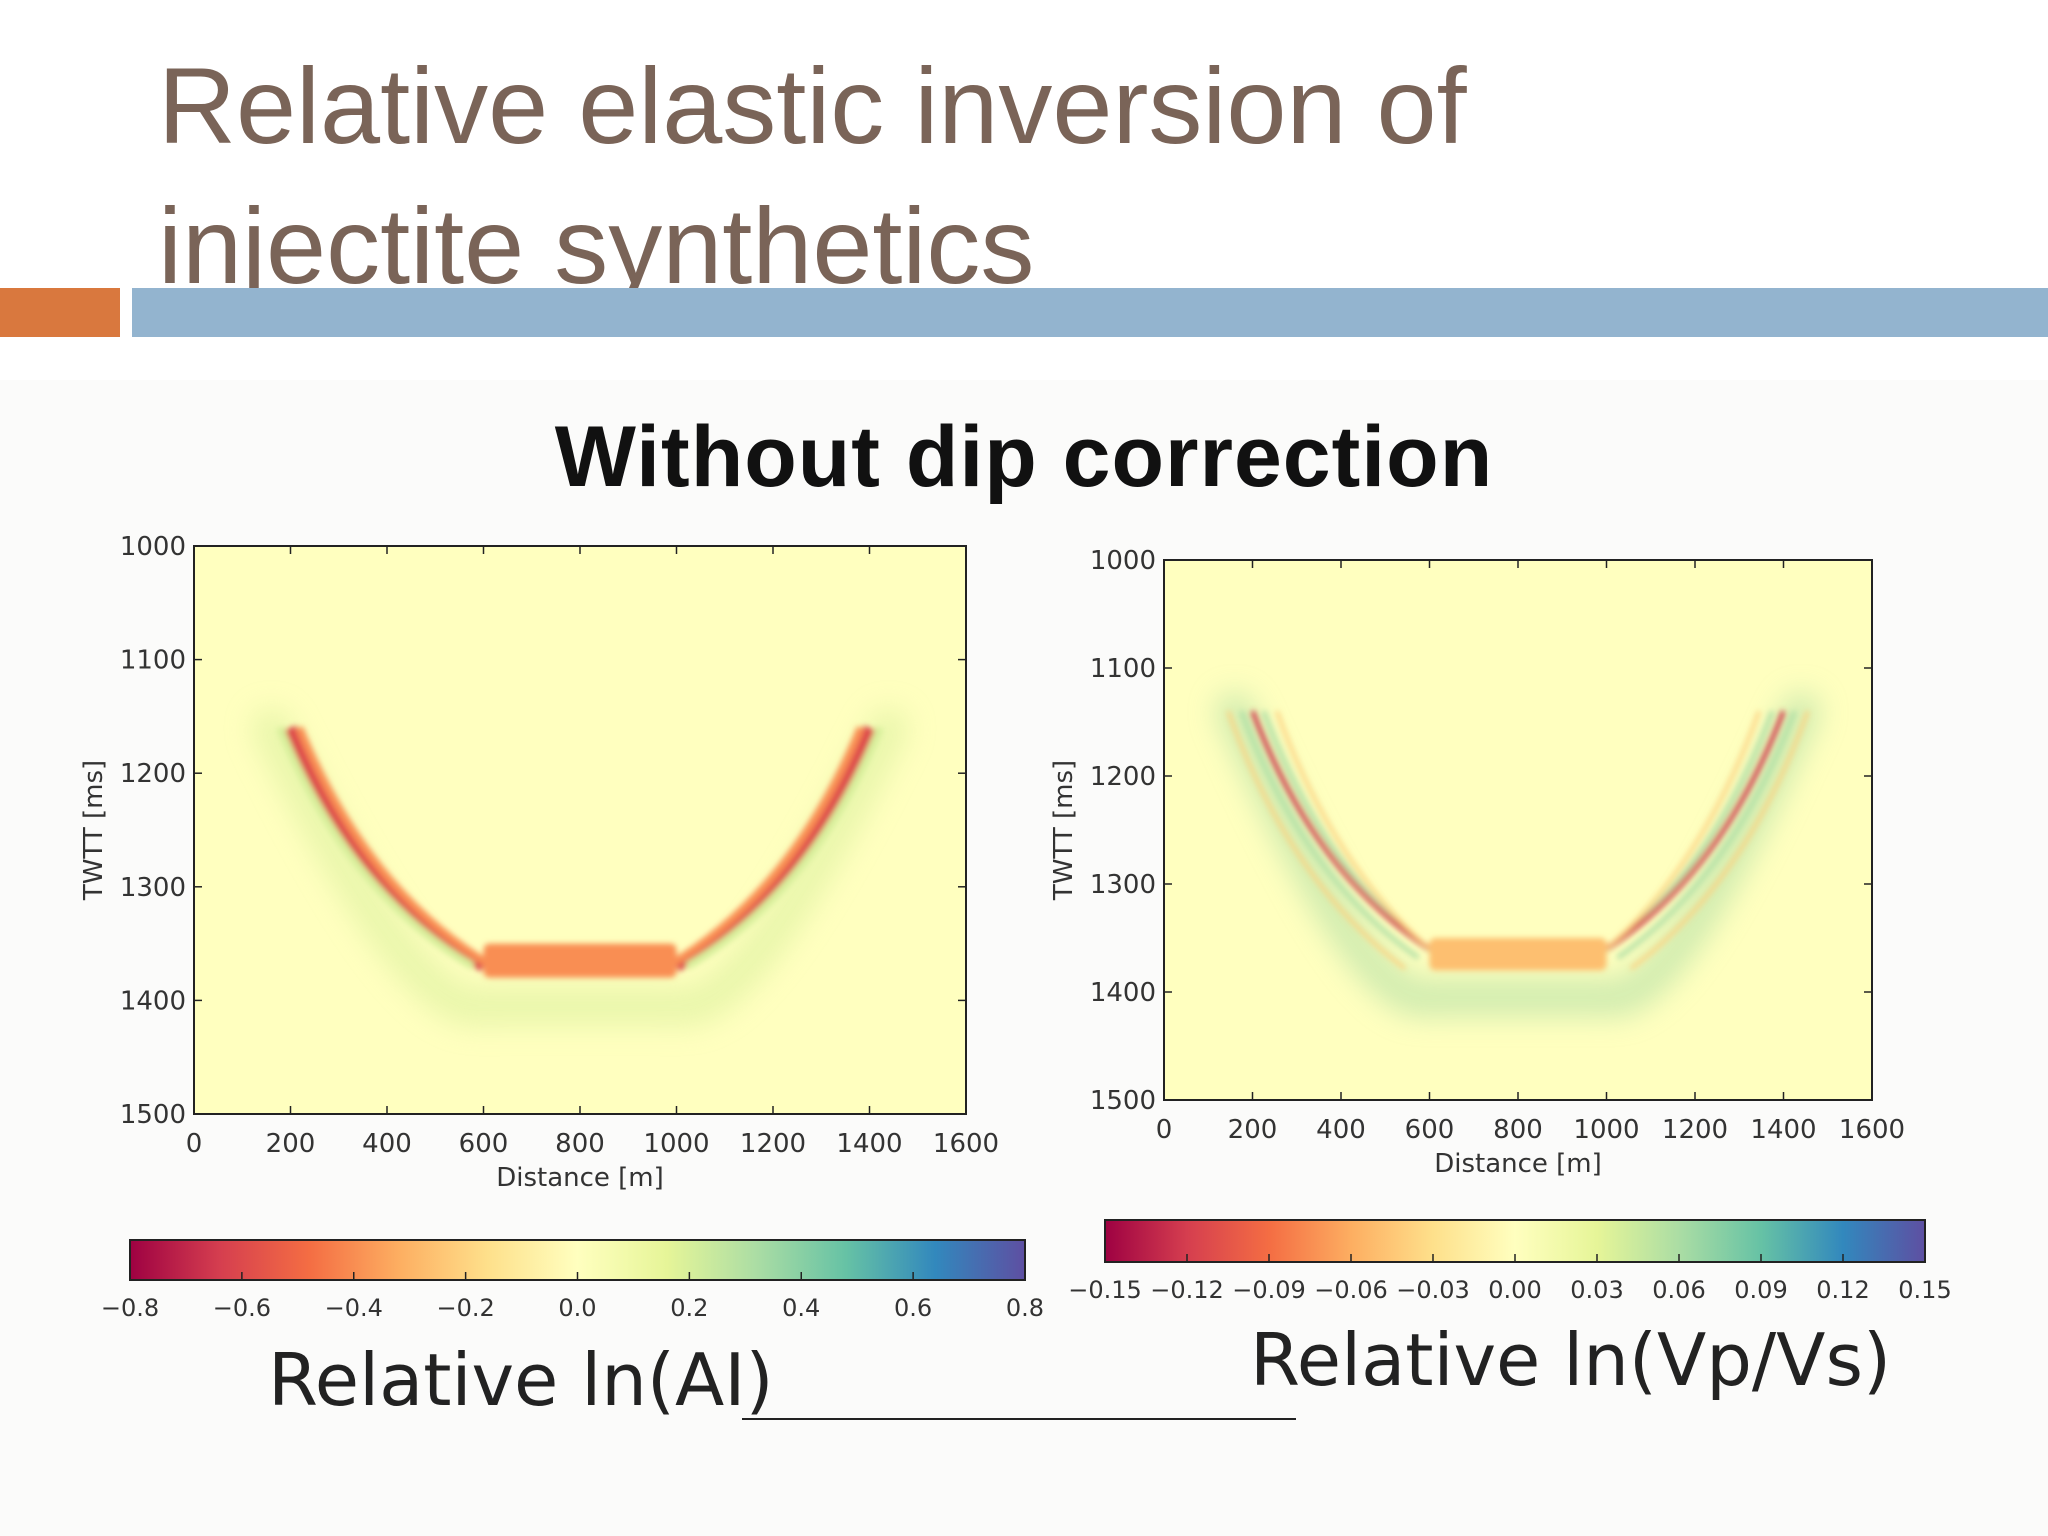 The image size is (2048, 1536). What do you see at coordinates (465, 1308) in the screenshot?
I see `colorbar-tick-label: −0.2` at bounding box center [465, 1308].